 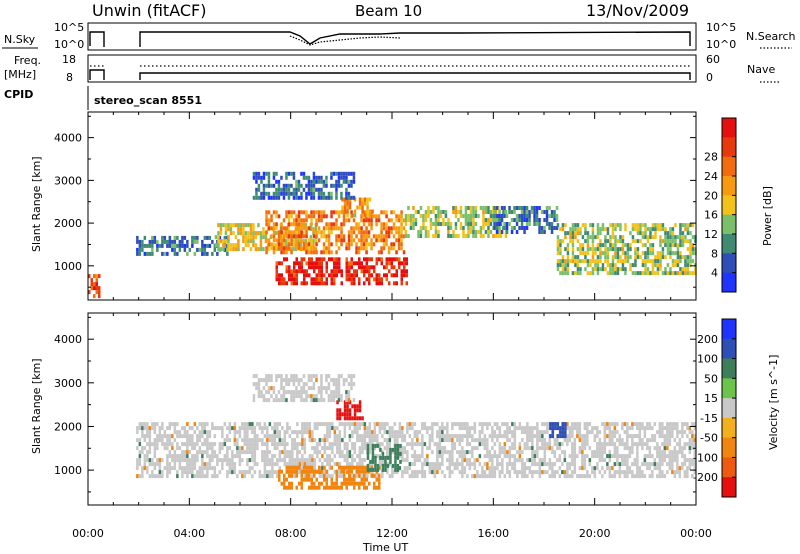 What do you see at coordinates (88, 533) in the screenshot?
I see `time-label: 00:00` at bounding box center [88, 533].